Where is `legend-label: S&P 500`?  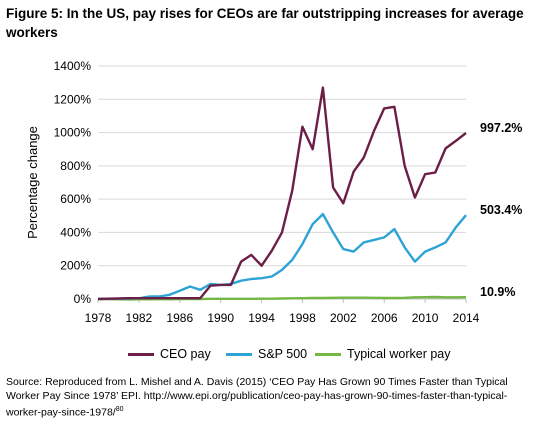 legend-label: S&P 500 is located at coordinates (283, 354).